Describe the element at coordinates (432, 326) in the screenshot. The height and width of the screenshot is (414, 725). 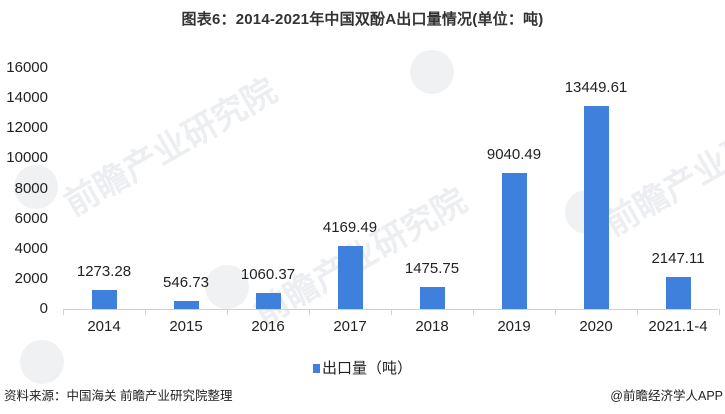
I see `x-tick-label: 2018` at that location.